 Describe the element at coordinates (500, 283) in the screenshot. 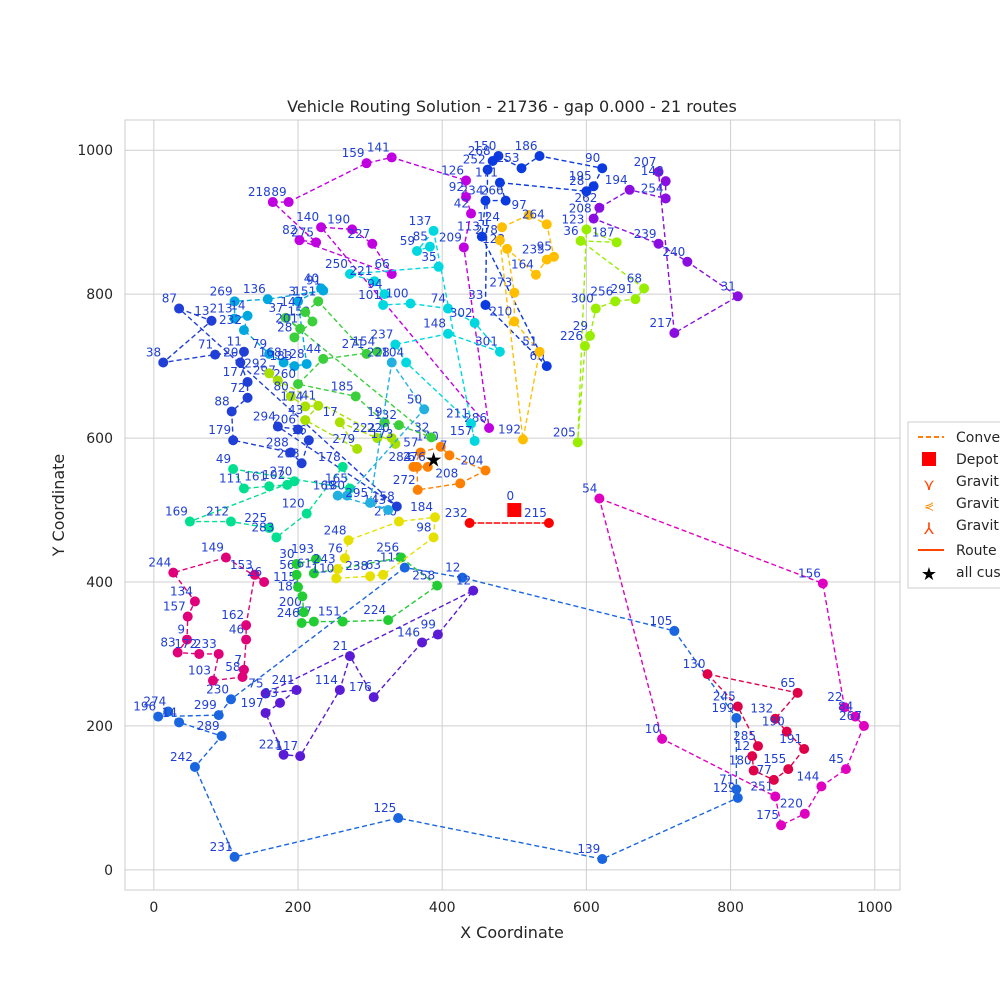

I see `customer-label: 273` at that location.